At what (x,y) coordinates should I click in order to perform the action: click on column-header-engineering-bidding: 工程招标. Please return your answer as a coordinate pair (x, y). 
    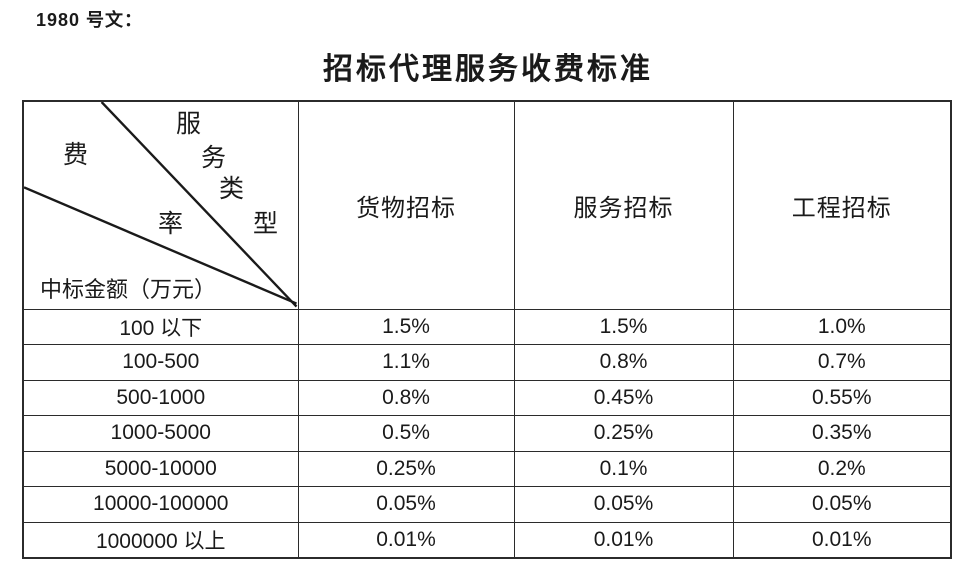
    Looking at the image, I should click on (842, 205).